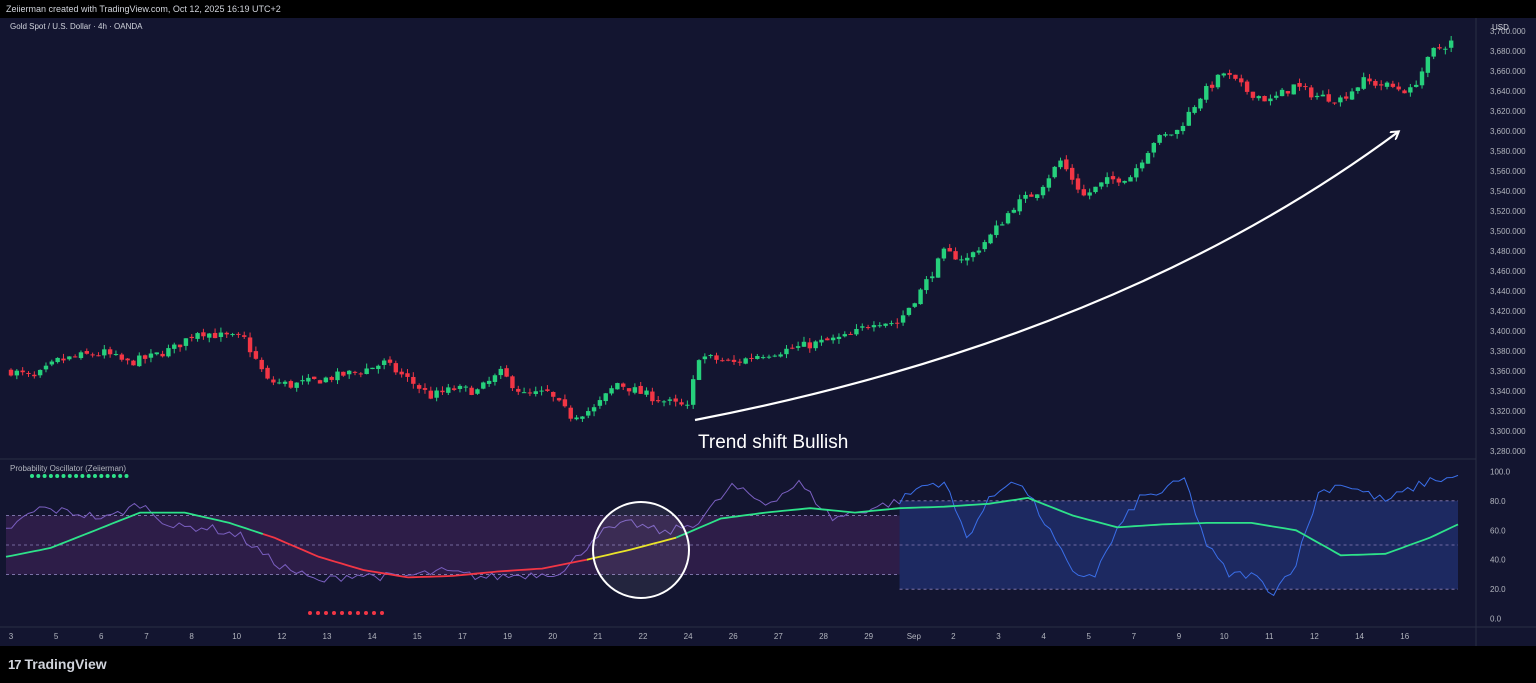 The width and height of the screenshot is (1536, 683). I want to click on time-tick-label: 24, so click(688, 636).